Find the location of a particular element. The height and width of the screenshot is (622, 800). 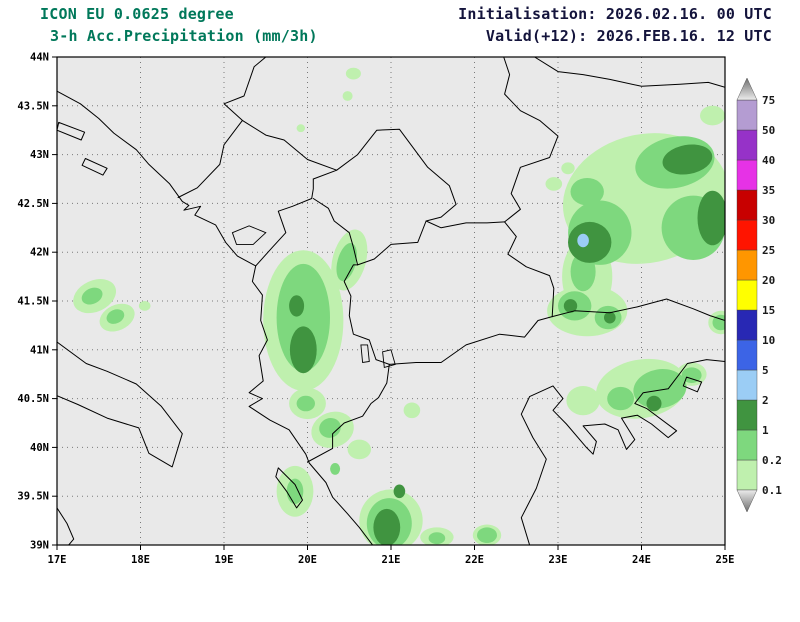

colorbar-level-label: 35 is located at coordinates (768, 190).